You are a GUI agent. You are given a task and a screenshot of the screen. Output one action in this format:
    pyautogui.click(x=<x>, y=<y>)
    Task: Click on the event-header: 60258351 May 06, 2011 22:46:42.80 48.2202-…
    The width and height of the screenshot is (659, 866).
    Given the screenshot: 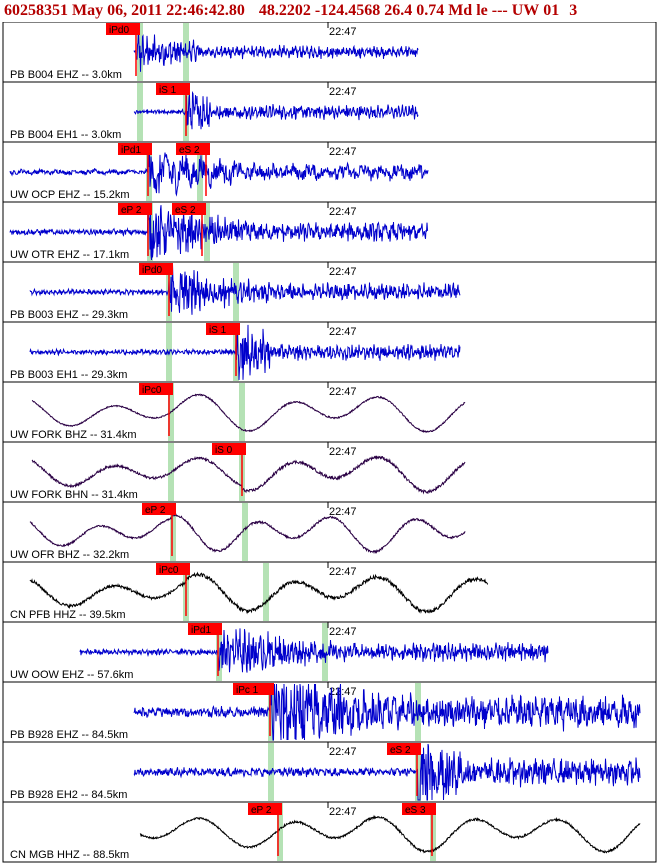 What is the action you would take?
    pyautogui.click(x=329, y=11)
    